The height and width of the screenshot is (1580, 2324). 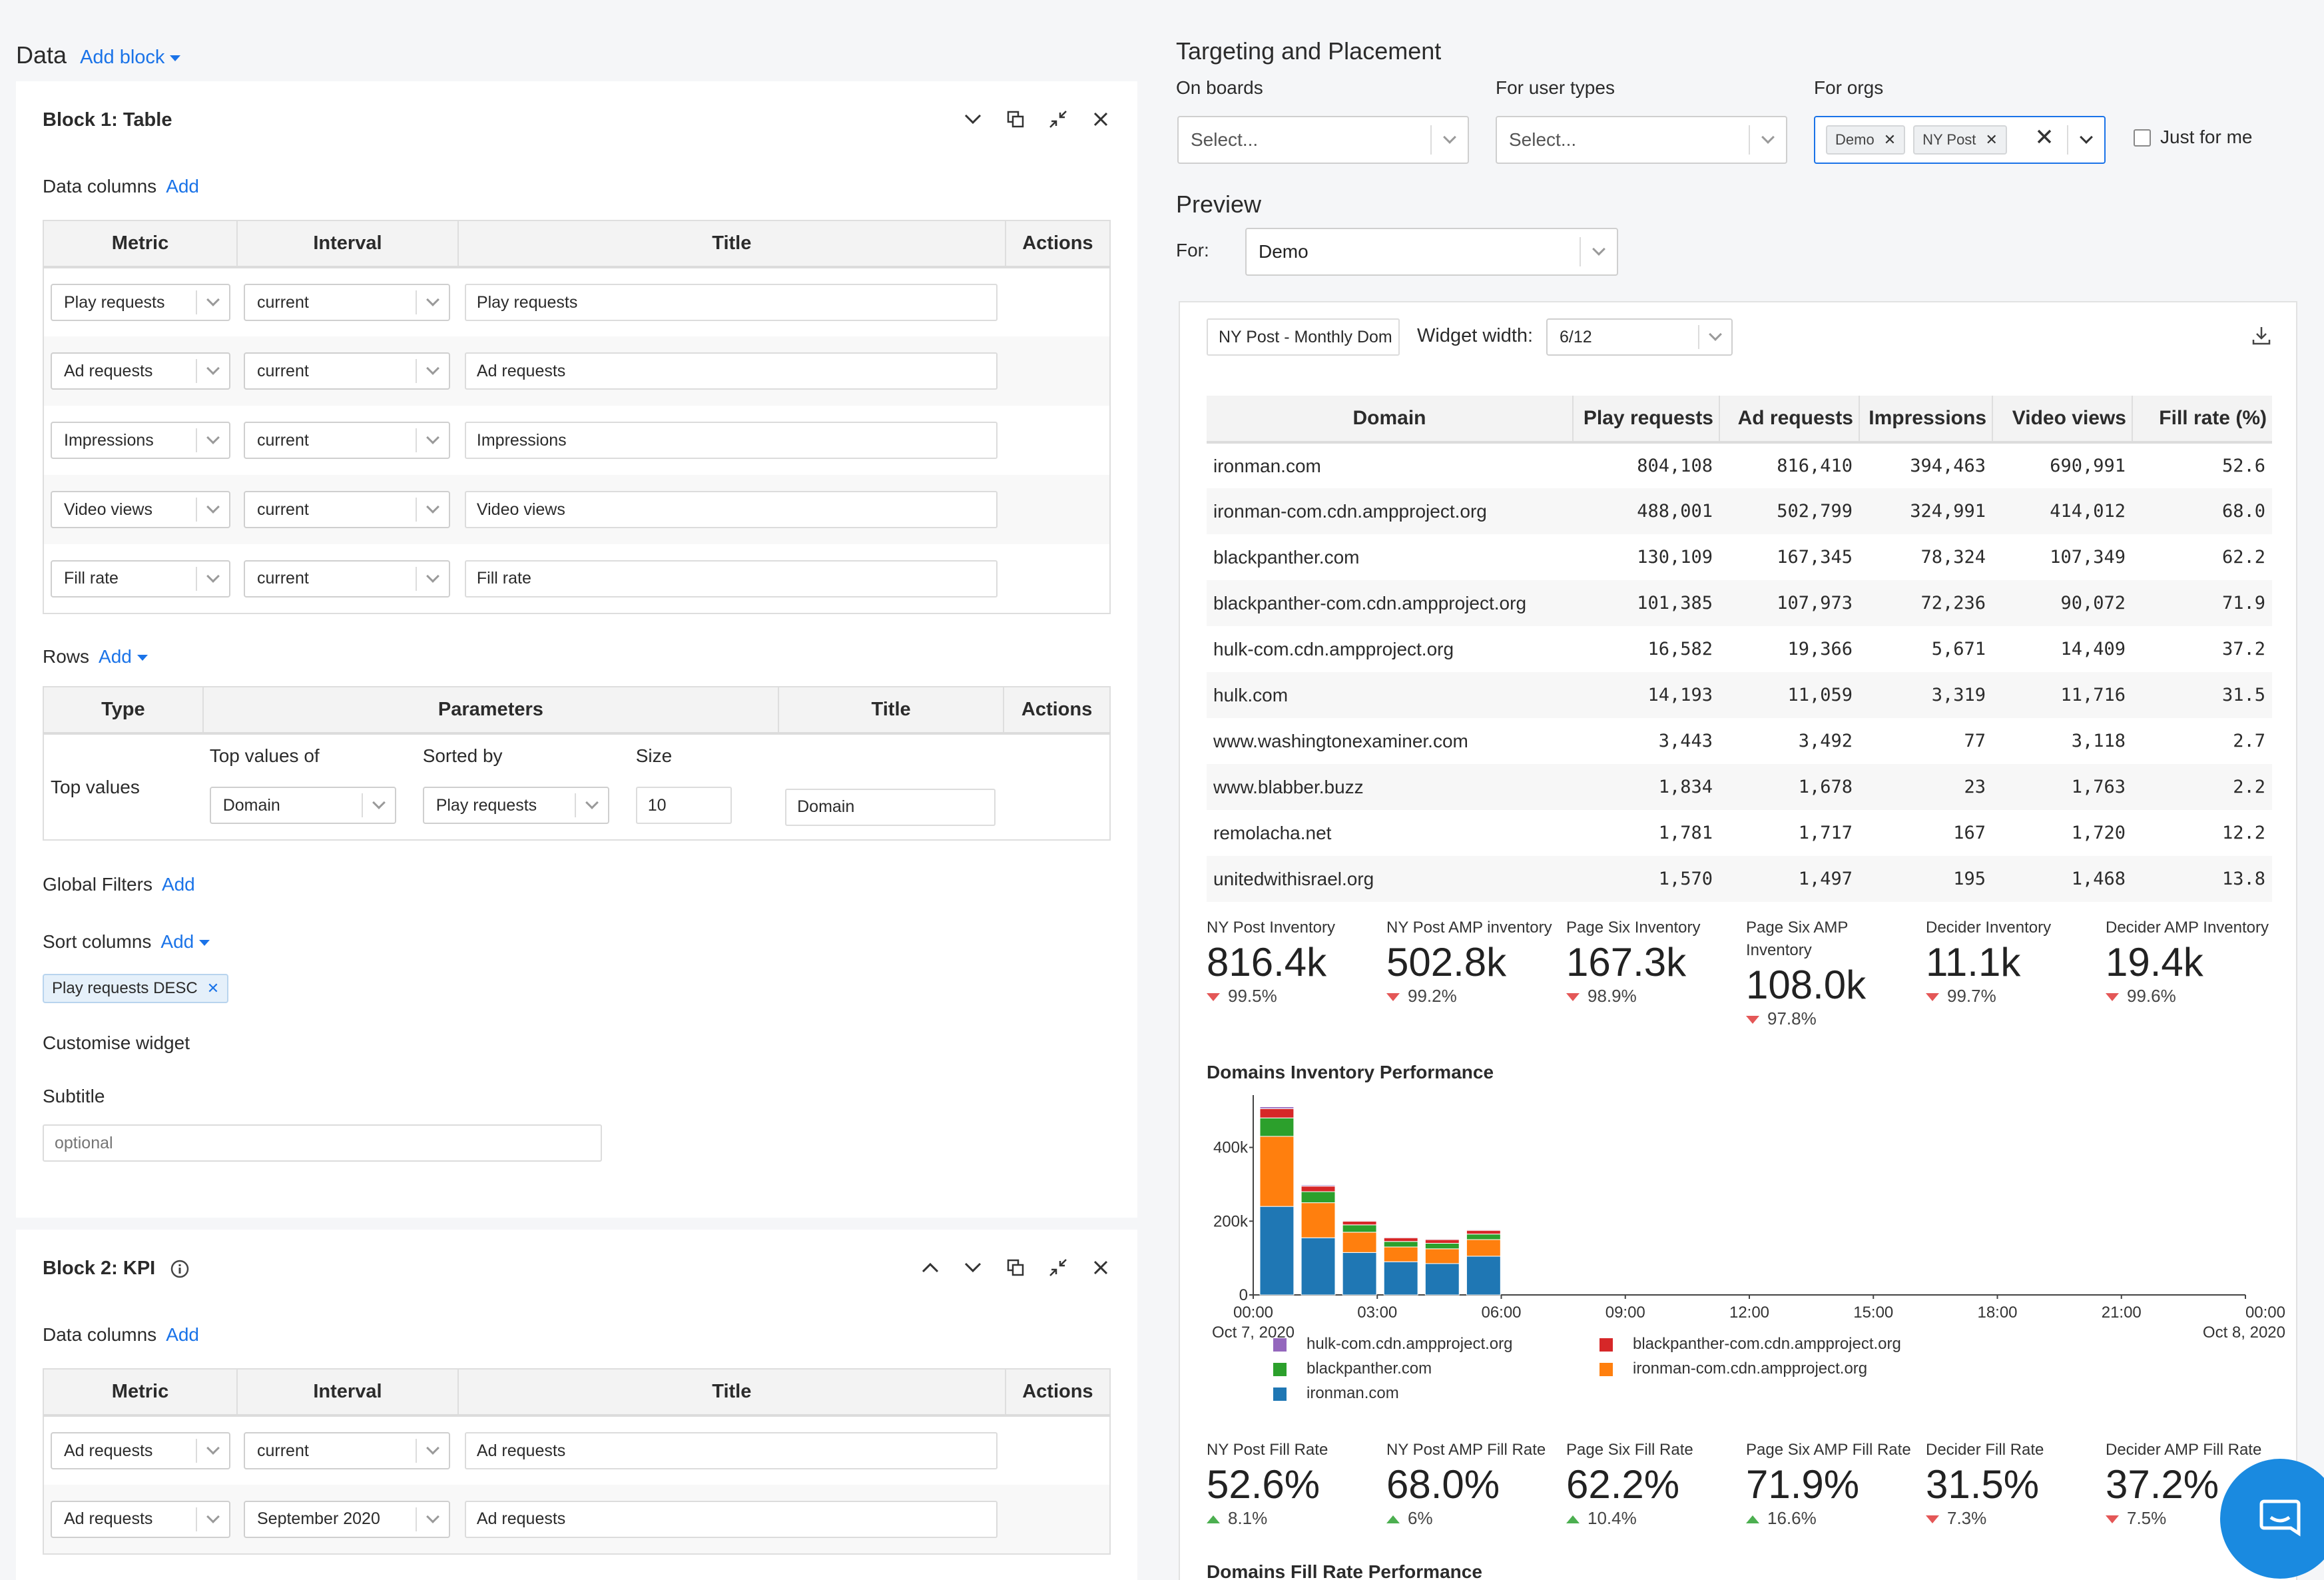 I want to click on clear-icon, so click(x=2044, y=138).